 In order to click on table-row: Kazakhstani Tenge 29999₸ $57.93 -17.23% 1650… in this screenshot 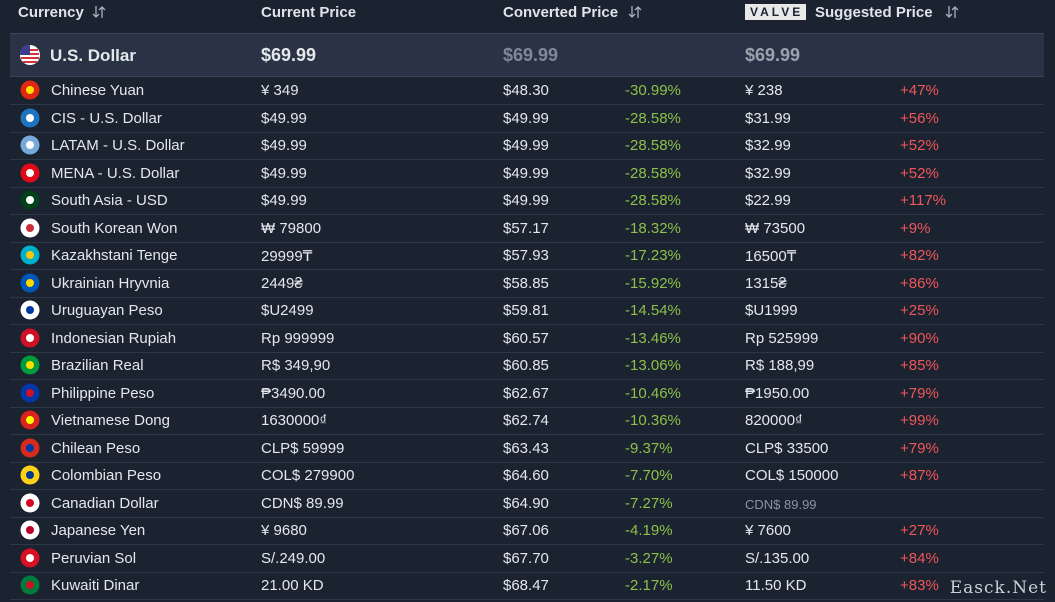, I will do `click(527, 256)`.